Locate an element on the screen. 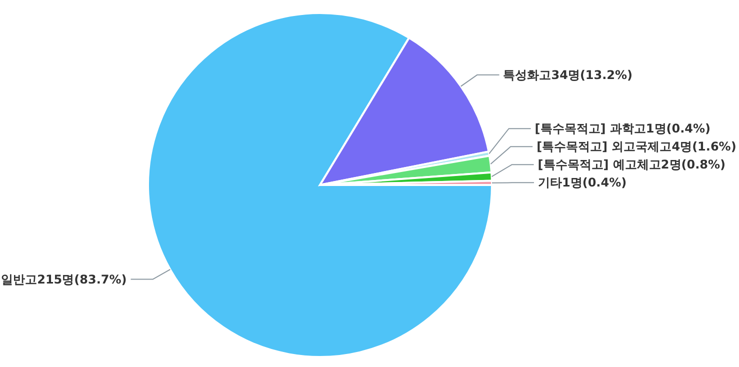 Image resolution: width=739 pixels, height=367 pixels. pie-slice is located at coordinates (404, 111).